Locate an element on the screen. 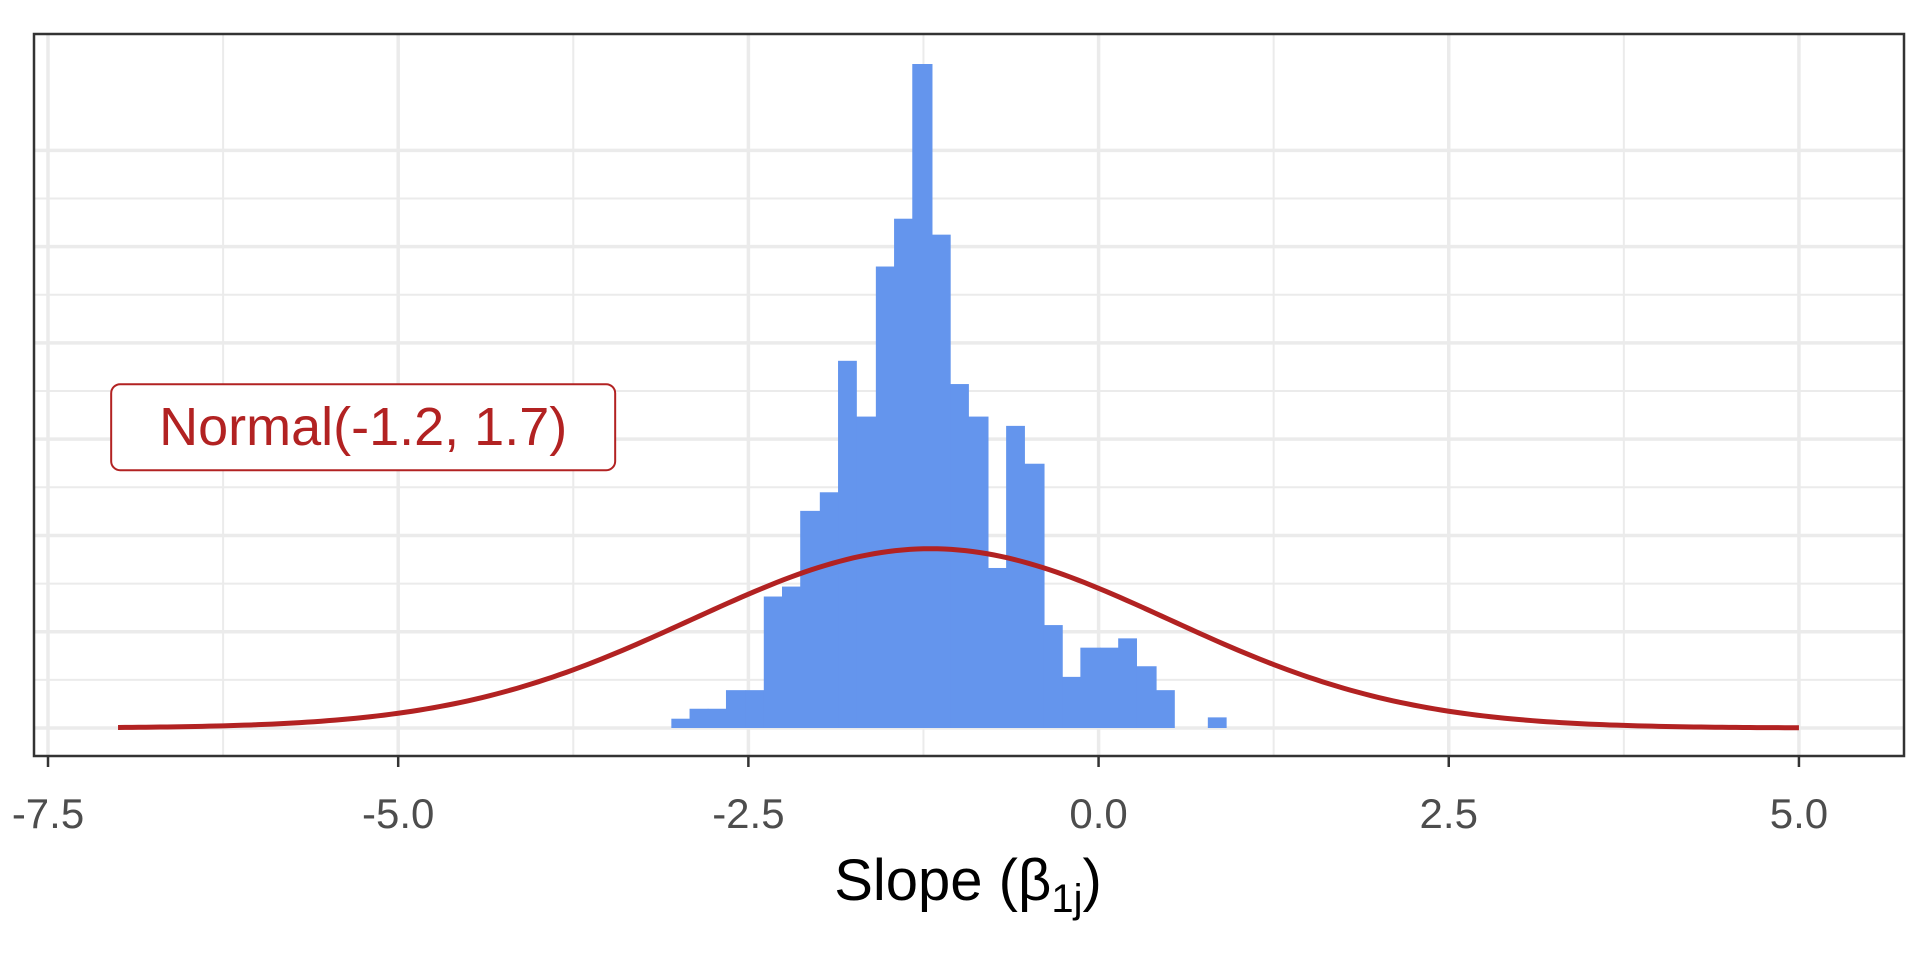 The width and height of the screenshot is (1920, 965). annotation-label: Normal(-1.2, 1.7) is located at coordinates (363, 427).